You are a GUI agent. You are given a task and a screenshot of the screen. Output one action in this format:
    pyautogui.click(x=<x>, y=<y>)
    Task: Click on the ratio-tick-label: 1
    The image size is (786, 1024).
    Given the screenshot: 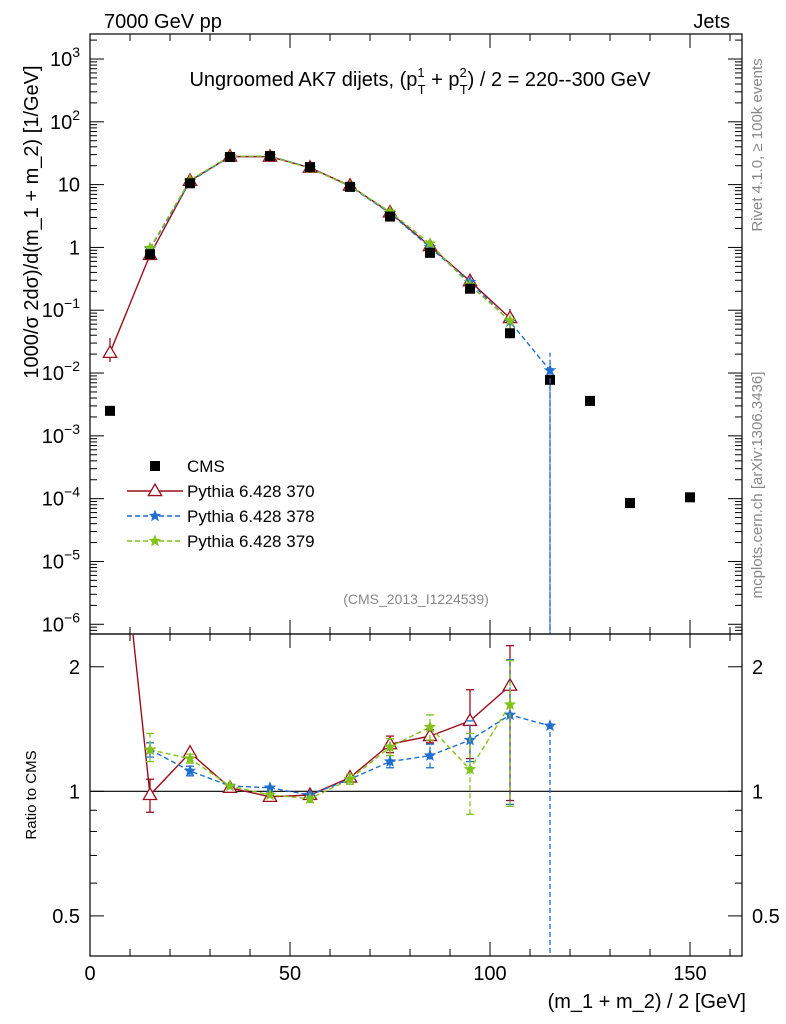 What is the action you would take?
    pyautogui.click(x=74, y=792)
    